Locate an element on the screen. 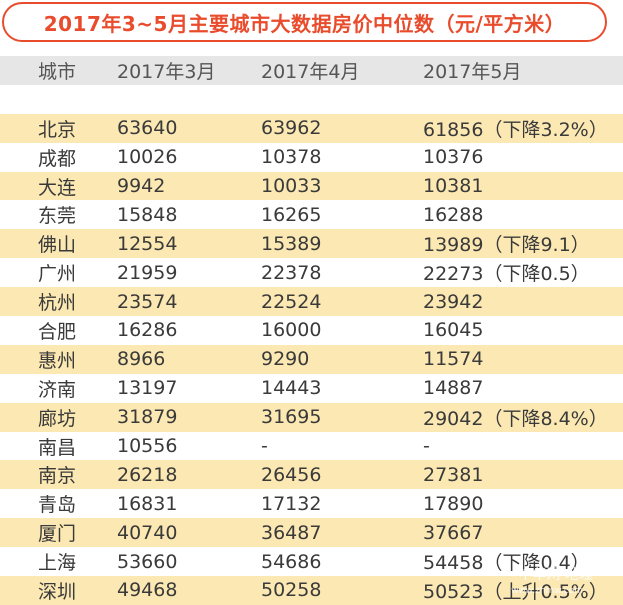  april-cell: 22524 is located at coordinates (291, 301).